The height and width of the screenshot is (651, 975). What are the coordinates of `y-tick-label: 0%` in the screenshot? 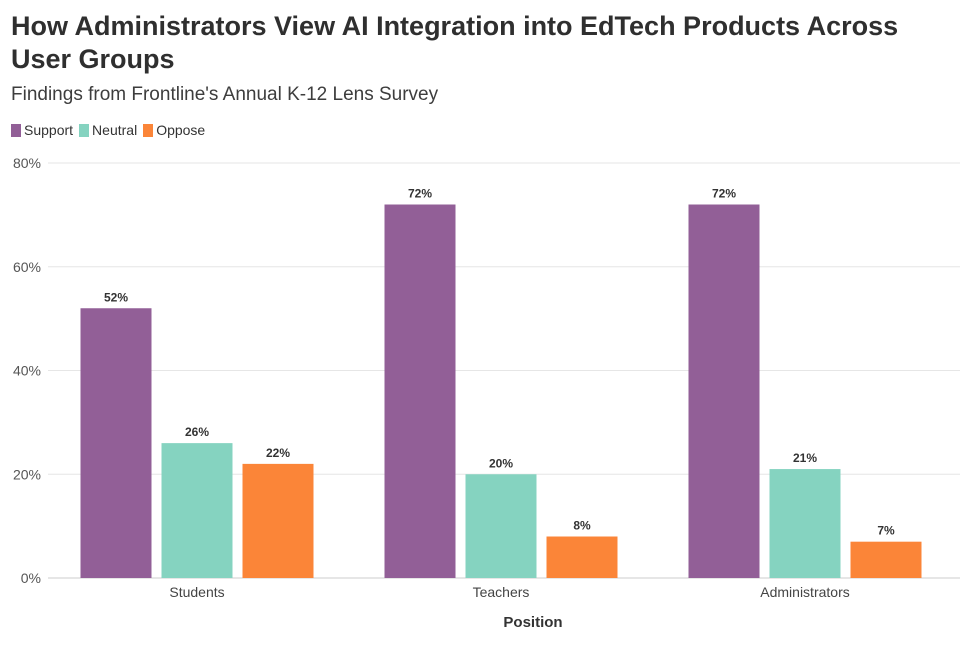 It's located at (31, 578).